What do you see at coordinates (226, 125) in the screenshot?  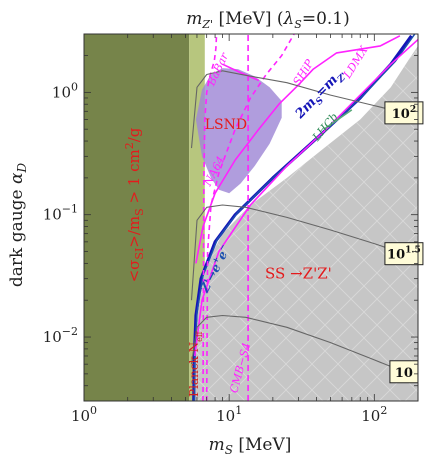 I see `label-lsnd: LSND` at bounding box center [226, 125].